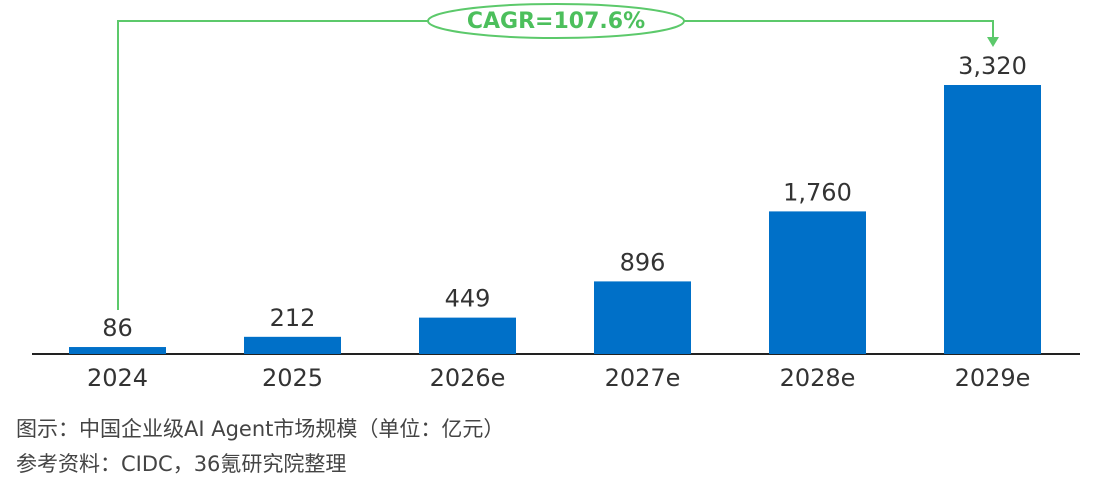 This screenshot has width=1095, height=496. Describe the element at coordinates (468, 299) in the screenshot. I see `value-label: 449` at that location.